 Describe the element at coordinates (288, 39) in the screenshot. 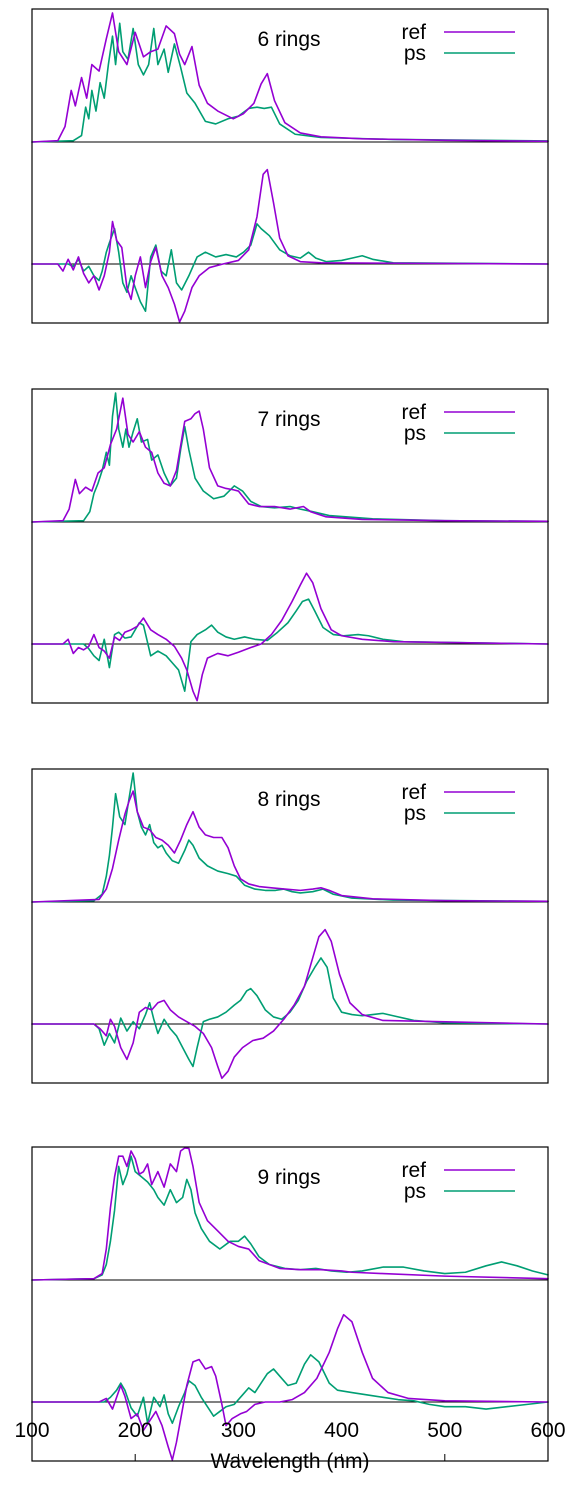

I see `panel-title: 6 rings` at that location.